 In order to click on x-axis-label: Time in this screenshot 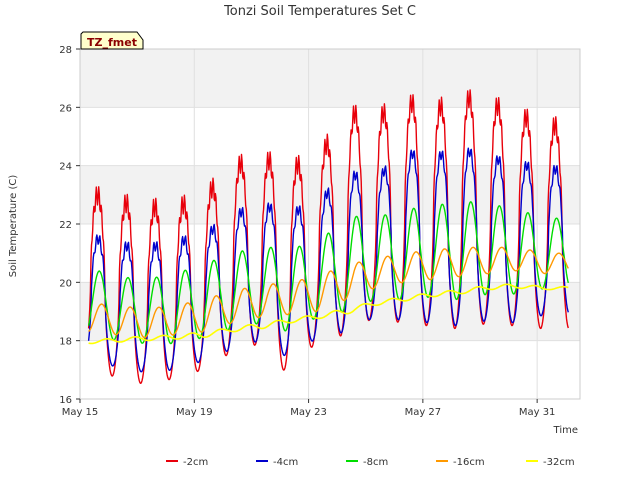, I will do `click(565, 430)`.